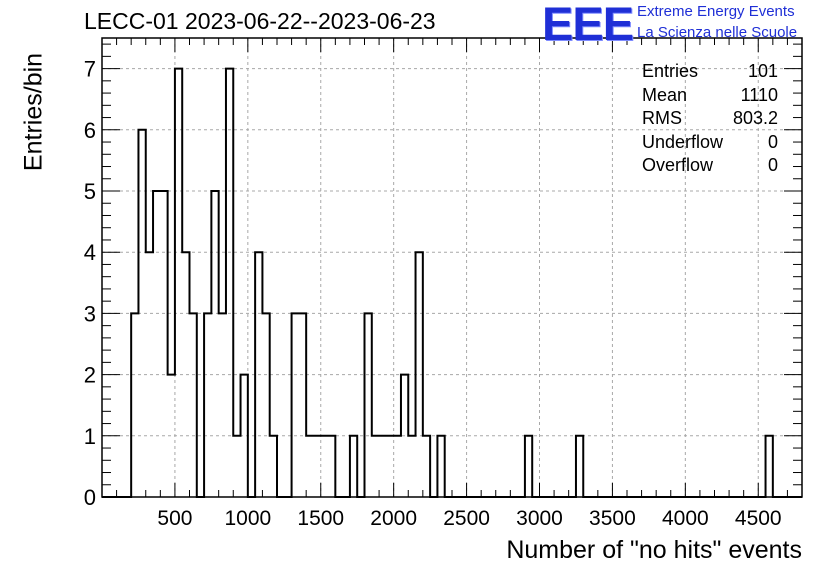  What do you see at coordinates (247, 518) in the screenshot?
I see `x-tick-label: 1000` at bounding box center [247, 518].